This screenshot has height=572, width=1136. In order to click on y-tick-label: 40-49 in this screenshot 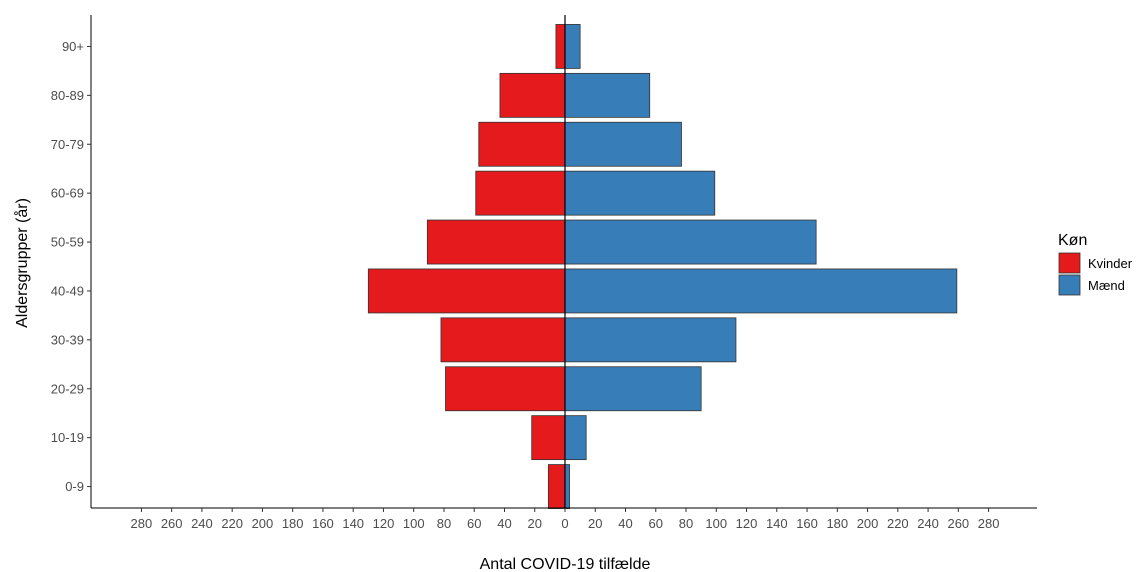, I will do `click(67, 290)`.